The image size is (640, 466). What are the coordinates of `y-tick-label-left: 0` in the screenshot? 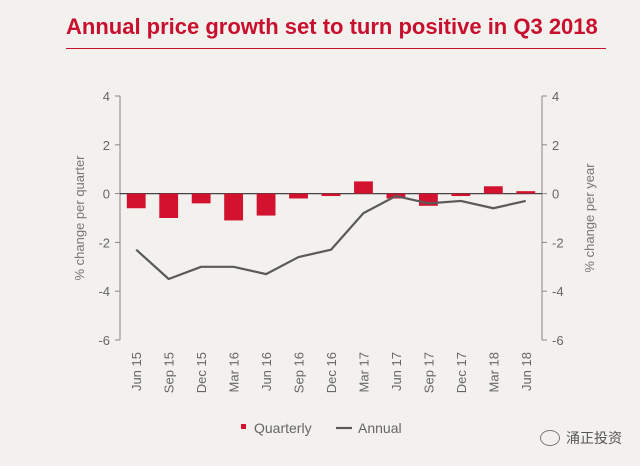 It's located at (106, 194).